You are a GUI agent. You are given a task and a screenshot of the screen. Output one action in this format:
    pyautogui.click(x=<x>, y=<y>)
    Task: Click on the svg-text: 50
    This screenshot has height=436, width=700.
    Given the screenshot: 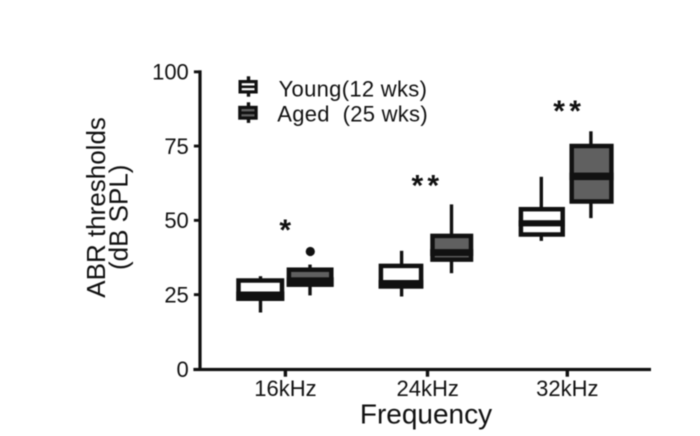 What is the action you would take?
    pyautogui.click(x=176, y=220)
    